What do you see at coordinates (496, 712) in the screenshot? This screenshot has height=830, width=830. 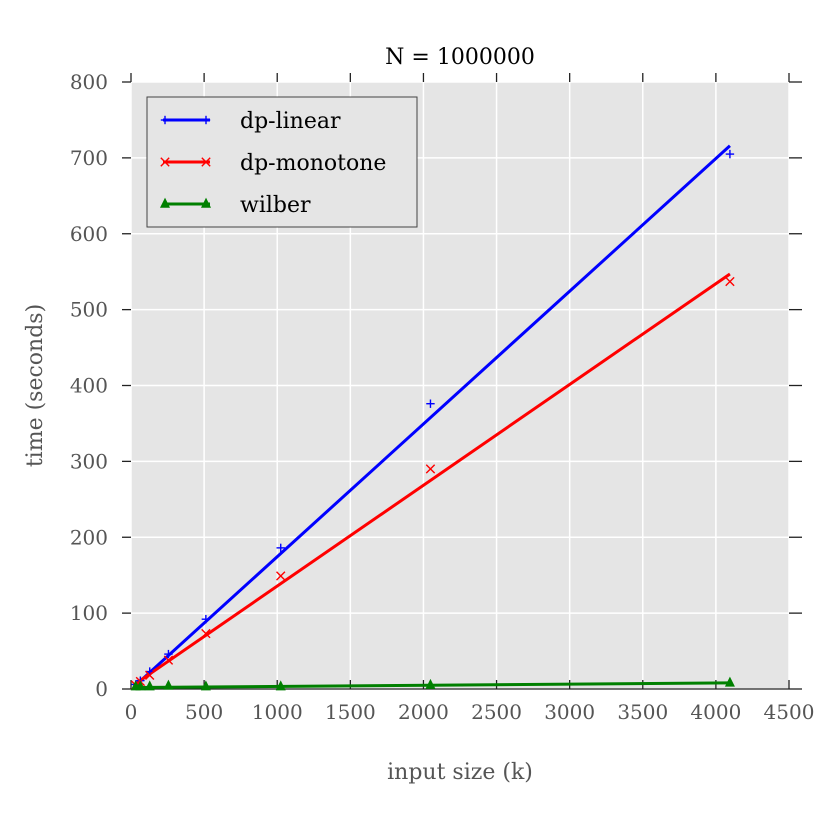 I see `x-tick-label: 2500` at bounding box center [496, 712].